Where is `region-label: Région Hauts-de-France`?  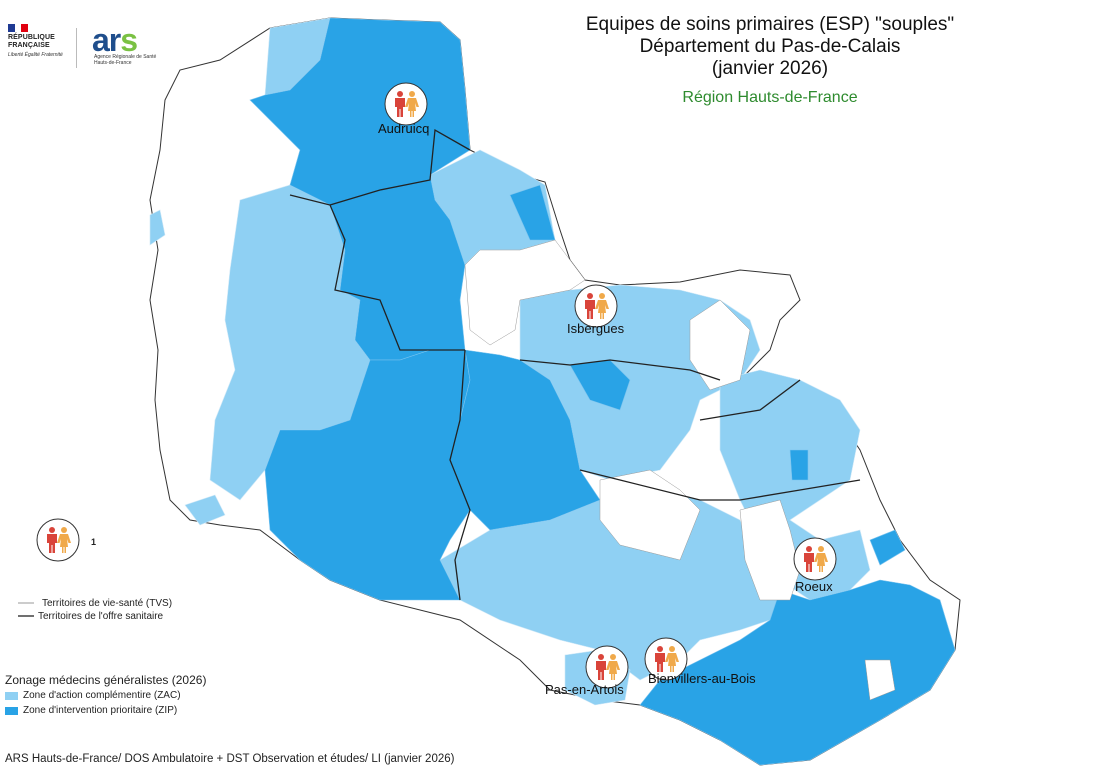
region-label: Région Hauts-de-France is located at coordinates (770, 97).